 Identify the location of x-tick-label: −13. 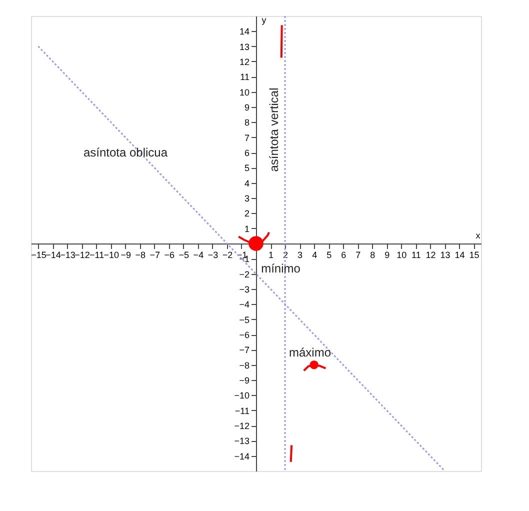
(68, 255).